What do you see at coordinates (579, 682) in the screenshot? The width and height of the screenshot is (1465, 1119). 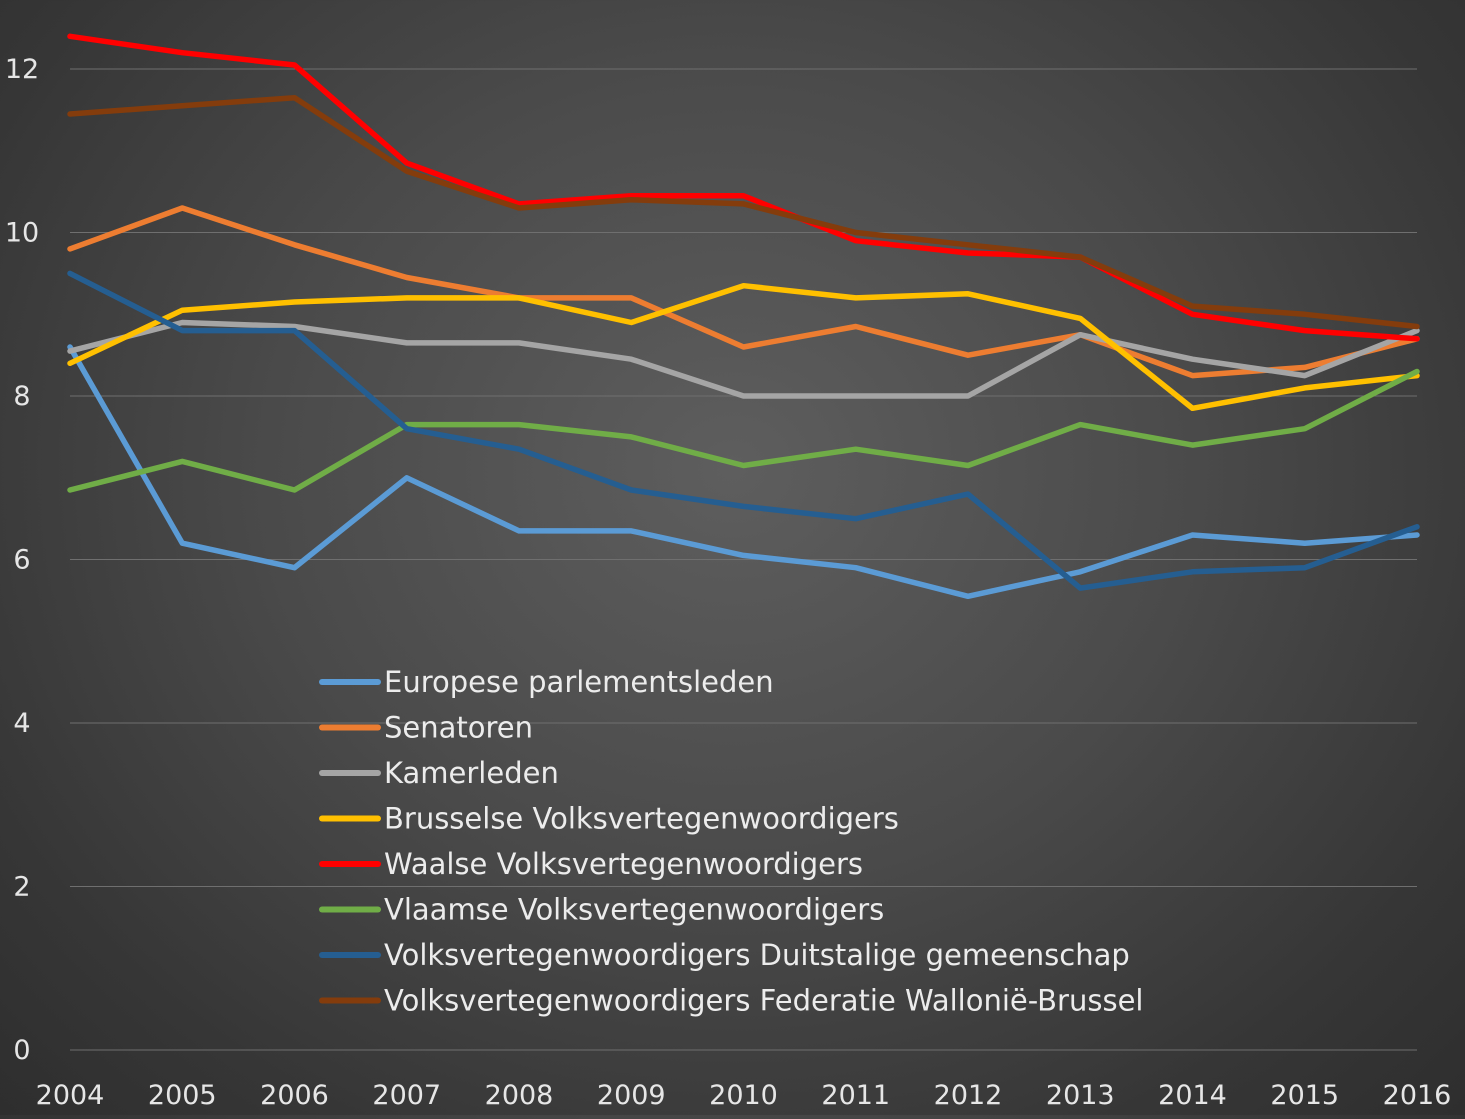 I see `legend-label: Europese parlementsleden` at bounding box center [579, 682].